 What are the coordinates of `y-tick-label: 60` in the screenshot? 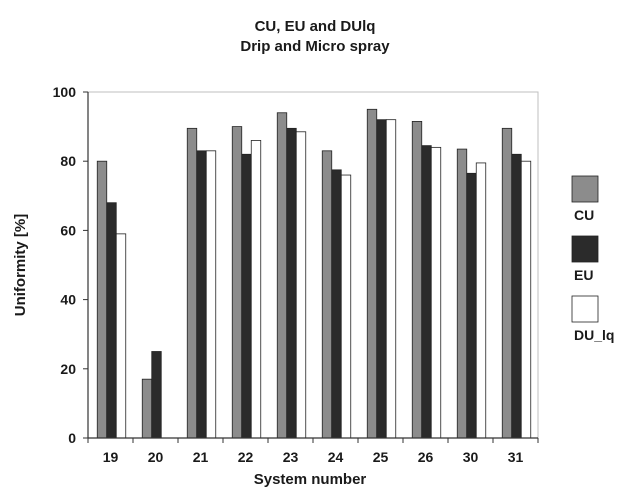 It's located at (68, 230).